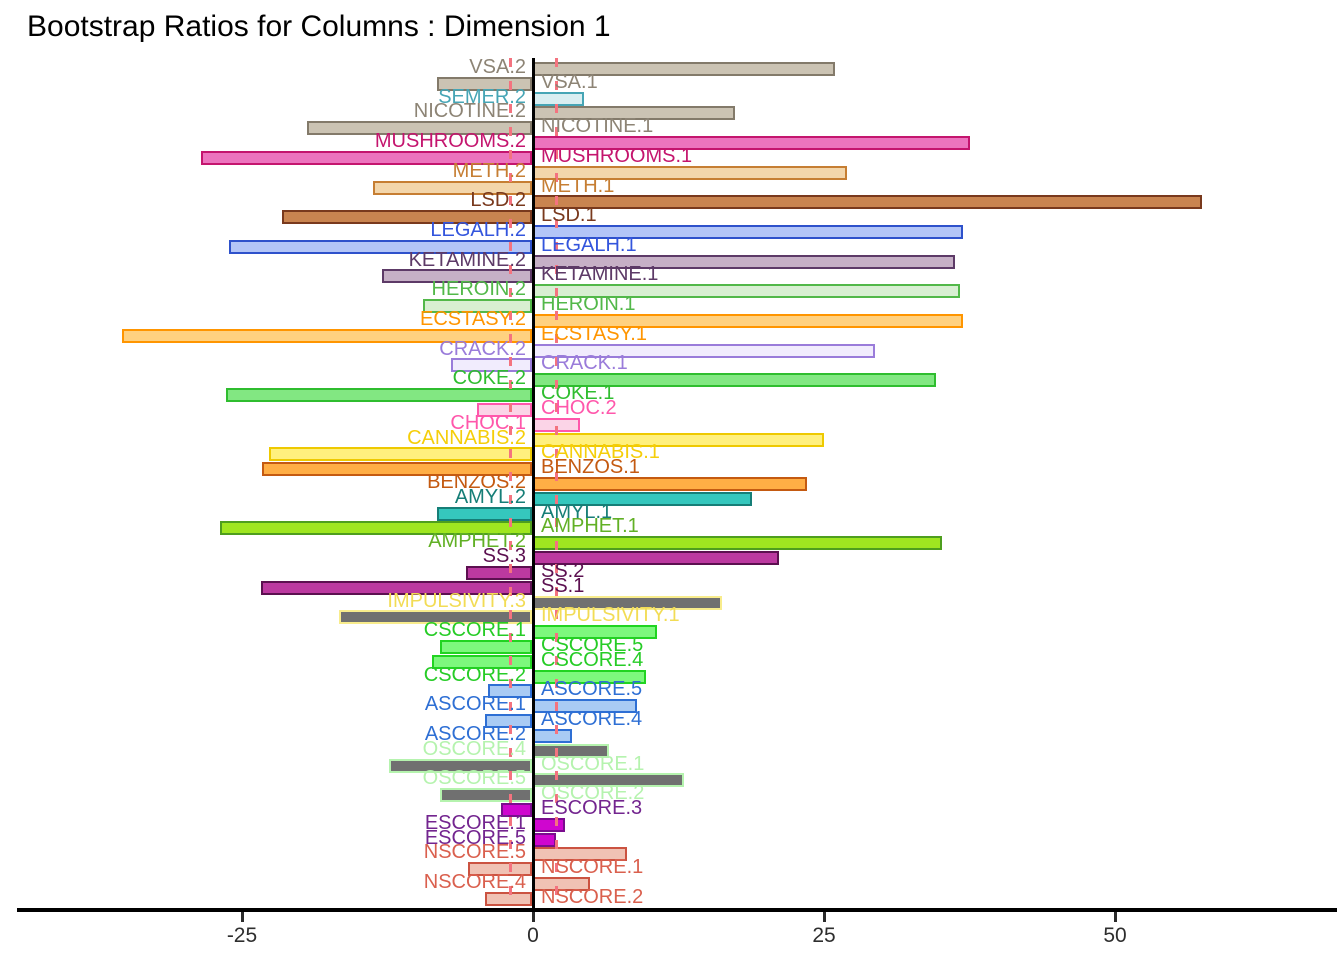  I want to click on bar-AMYL.1, so click(484, 513).